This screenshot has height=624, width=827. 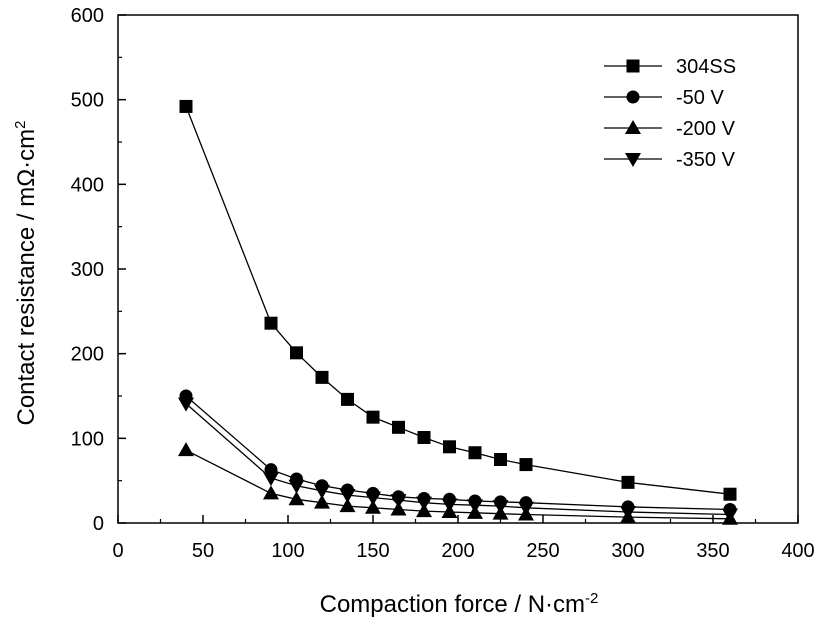 What do you see at coordinates (287, 551) in the screenshot?
I see `x-tick-label: 100` at bounding box center [287, 551].